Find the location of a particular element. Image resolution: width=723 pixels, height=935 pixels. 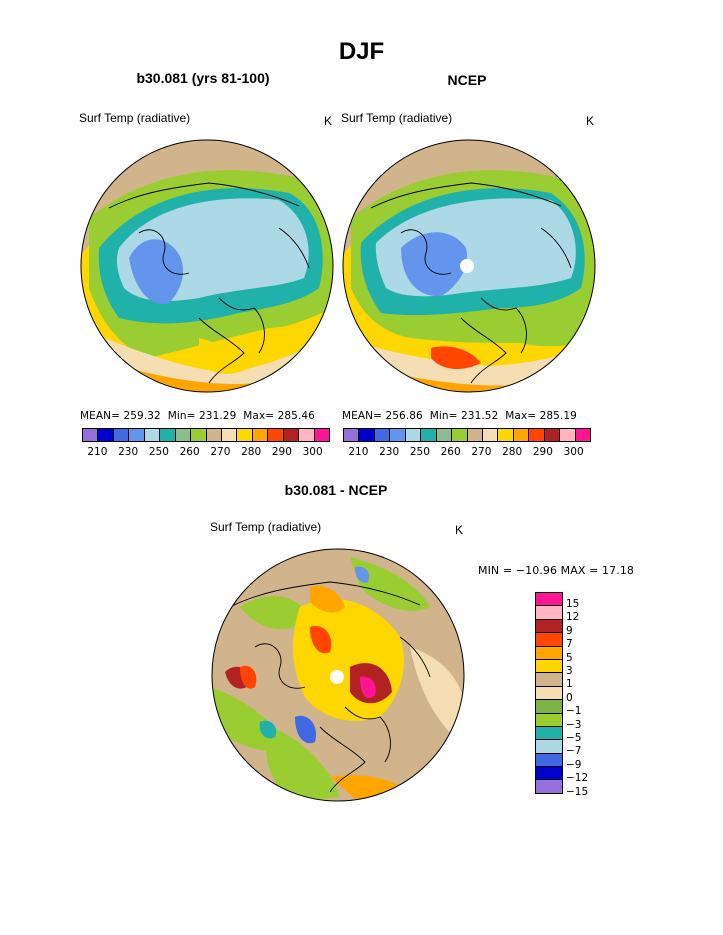

colorbar-tick-label: 12 is located at coordinates (573, 617).